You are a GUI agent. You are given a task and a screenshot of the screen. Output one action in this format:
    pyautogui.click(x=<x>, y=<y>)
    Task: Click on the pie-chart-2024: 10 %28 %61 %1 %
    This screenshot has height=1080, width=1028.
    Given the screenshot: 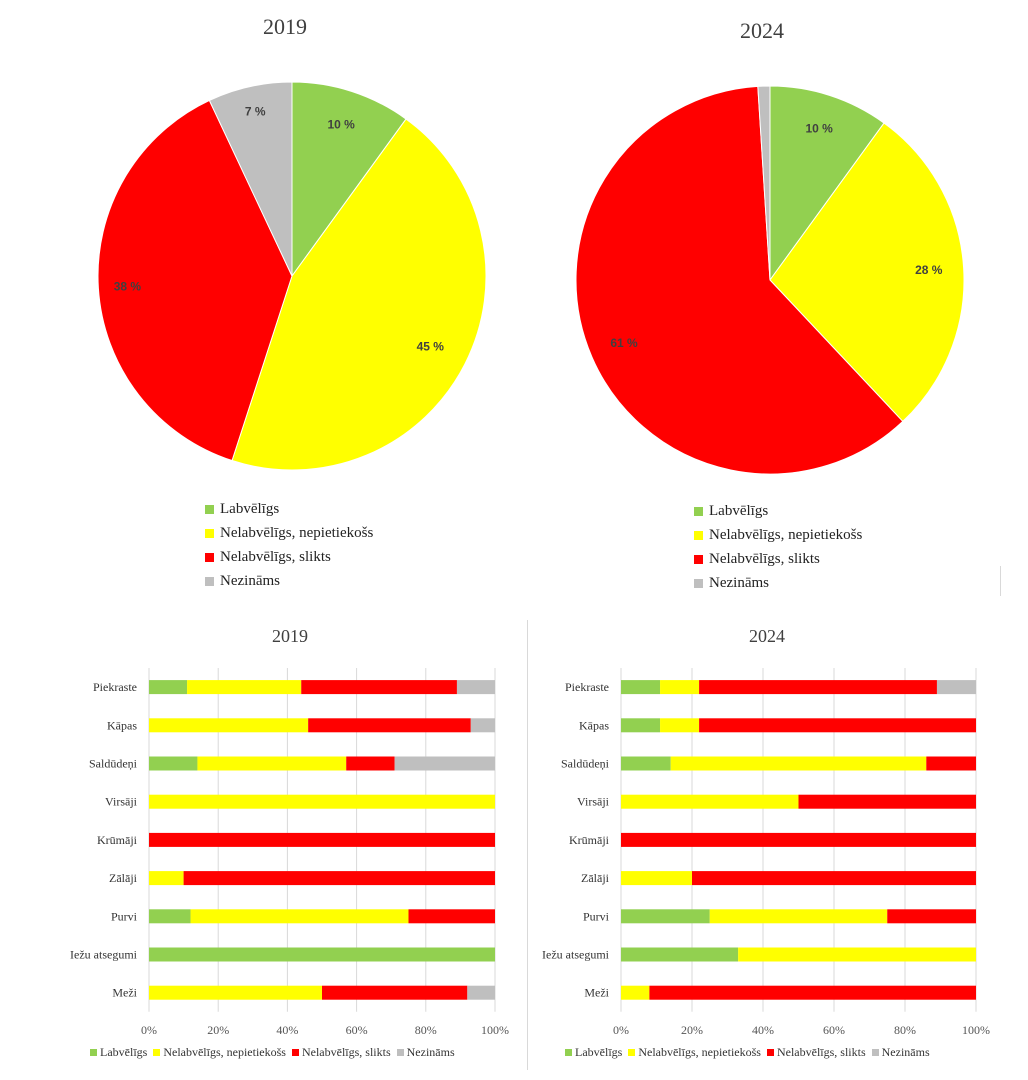 What is the action you would take?
    pyautogui.click(x=770, y=280)
    